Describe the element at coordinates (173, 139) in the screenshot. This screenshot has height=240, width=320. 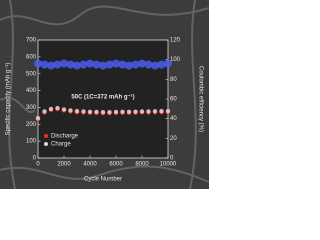
I see `y2-tick-label: 20` at that location.